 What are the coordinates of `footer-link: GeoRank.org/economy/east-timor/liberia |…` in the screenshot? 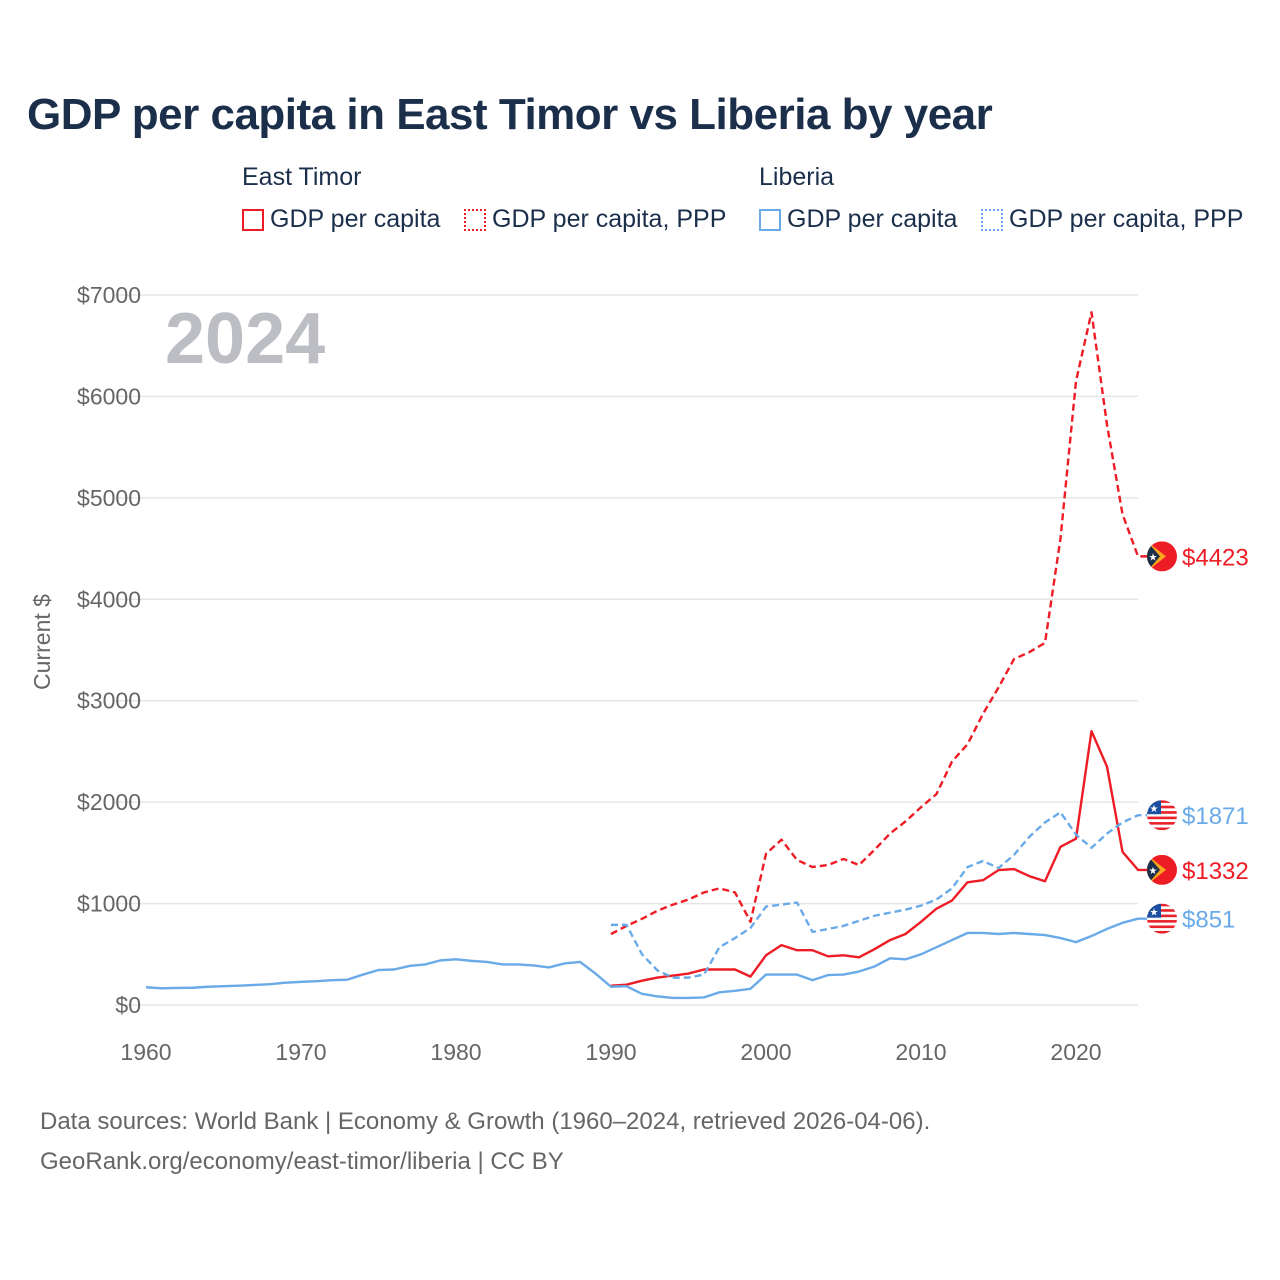 It's located at (302, 1161).